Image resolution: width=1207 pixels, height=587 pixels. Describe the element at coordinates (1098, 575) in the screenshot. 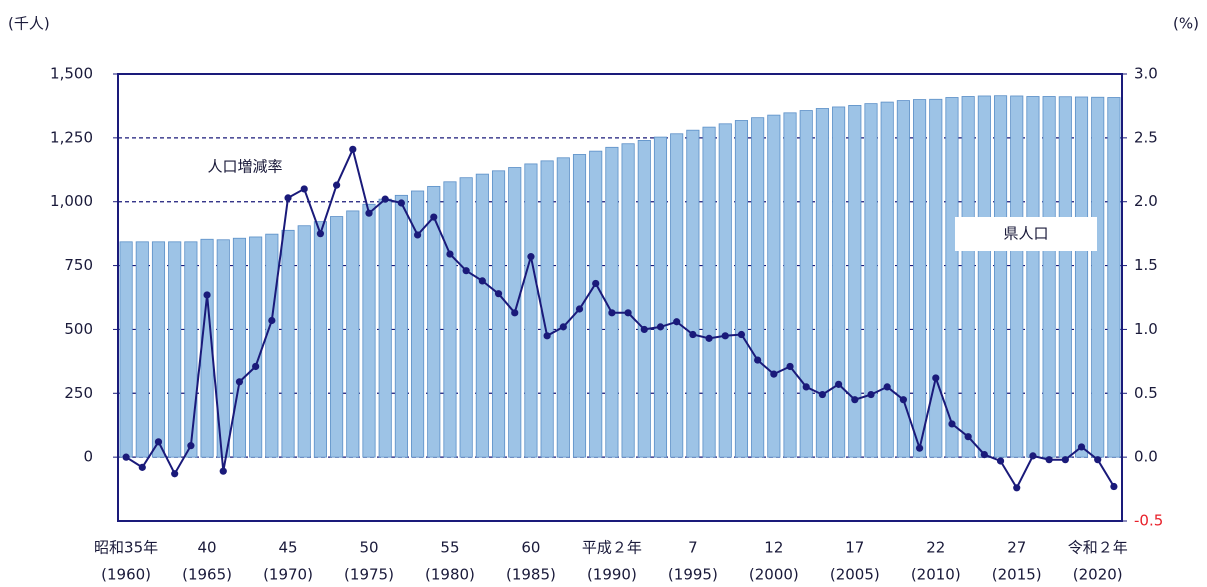

I see `x-tick-year: (2020)` at that location.